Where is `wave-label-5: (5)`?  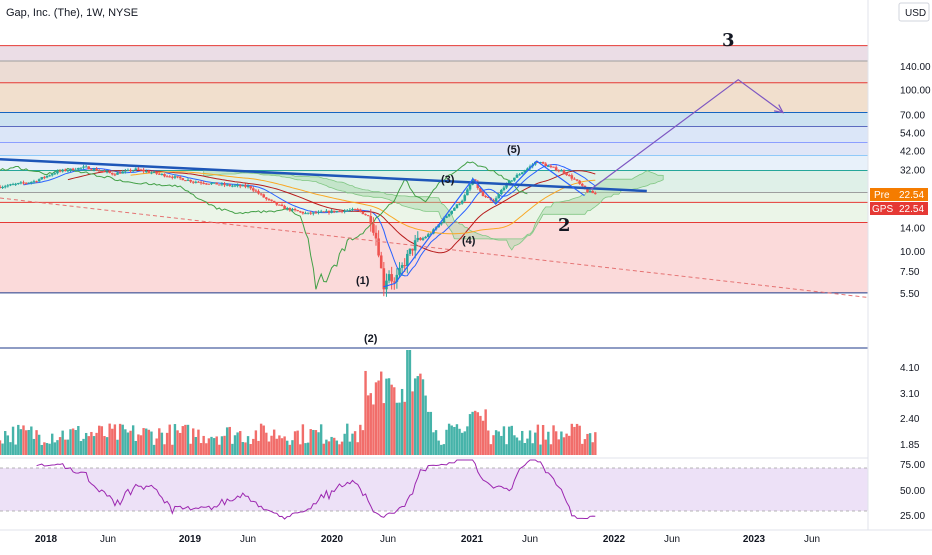 wave-label-5: (5) is located at coordinates (514, 150).